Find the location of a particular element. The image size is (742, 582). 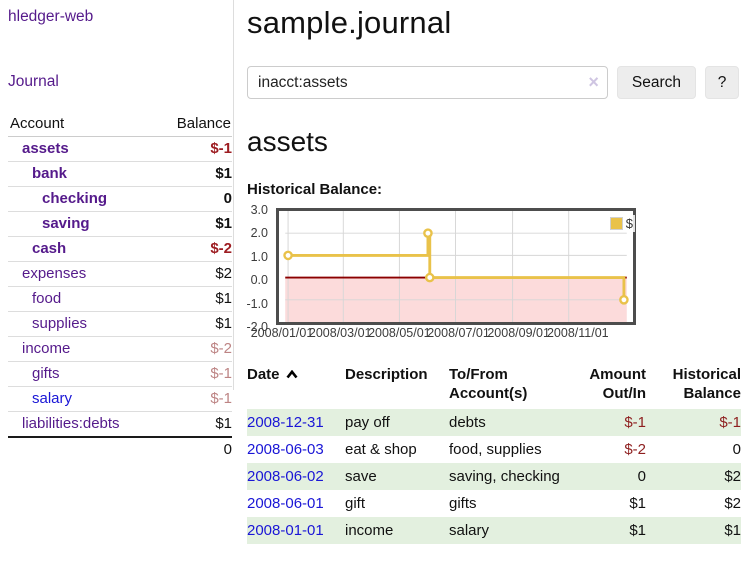

account-row-gifts: gifts $-1 is located at coordinates (120, 374).